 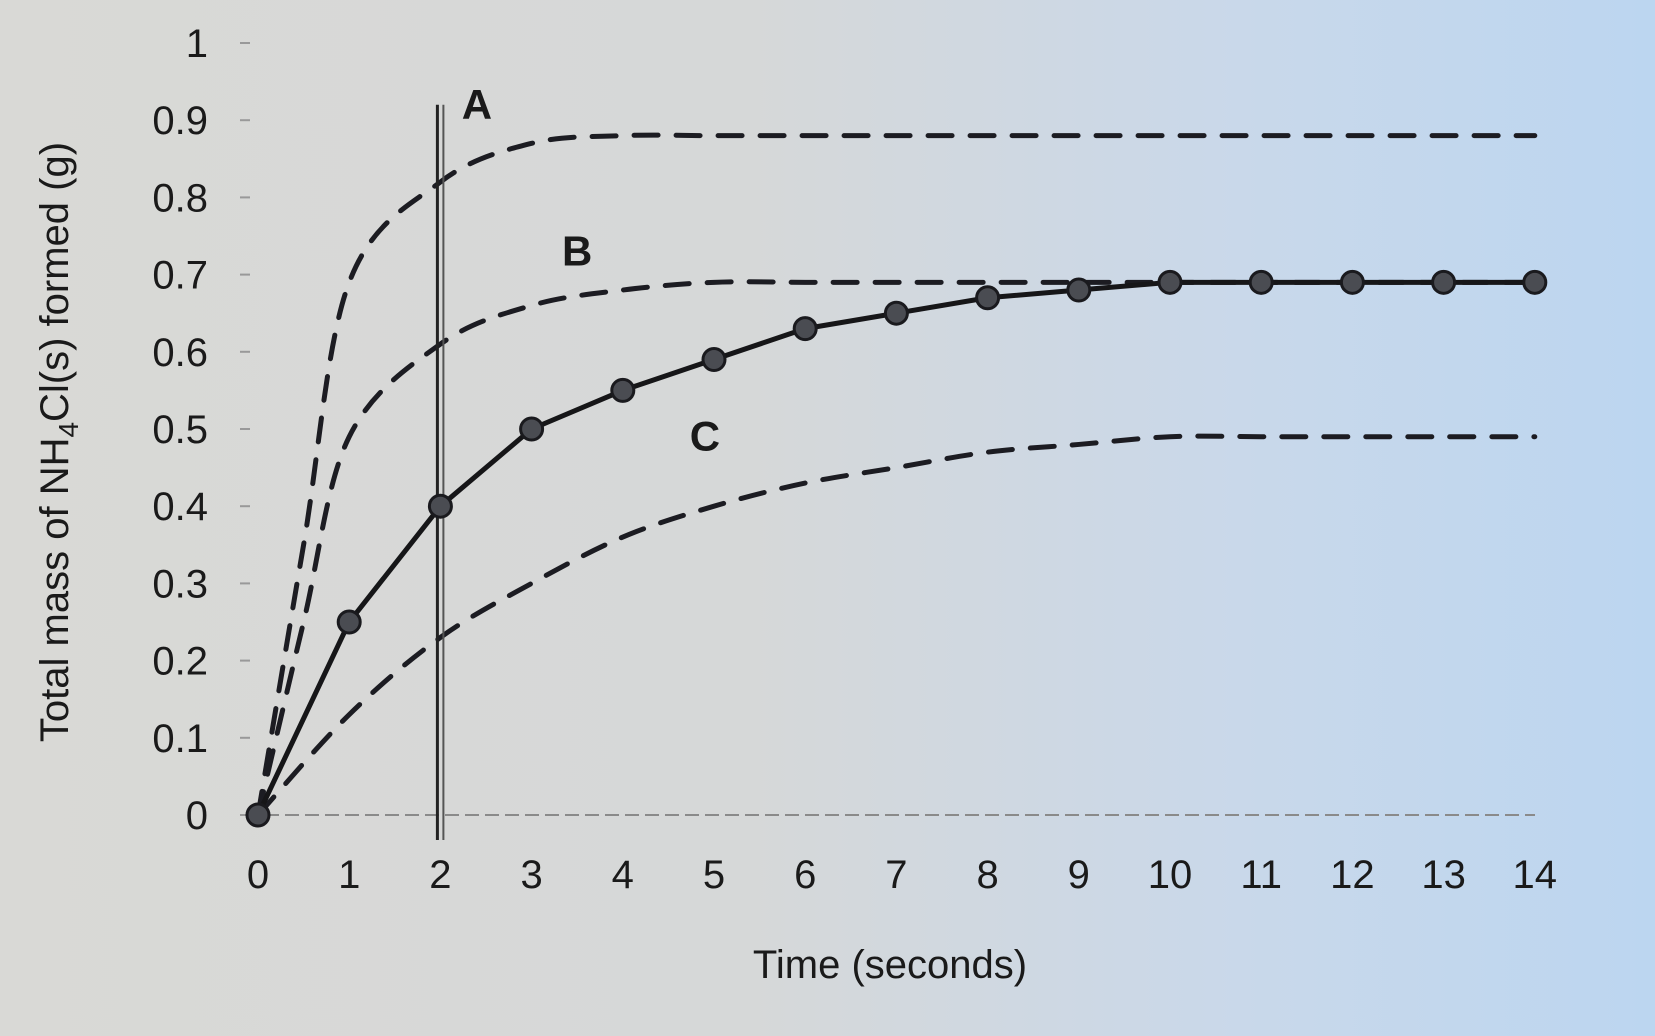 What do you see at coordinates (58, 442) in the screenshot?
I see `y-axis-title: Total mass of NH4Cl(s) formed (g)` at bounding box center [58, 442].